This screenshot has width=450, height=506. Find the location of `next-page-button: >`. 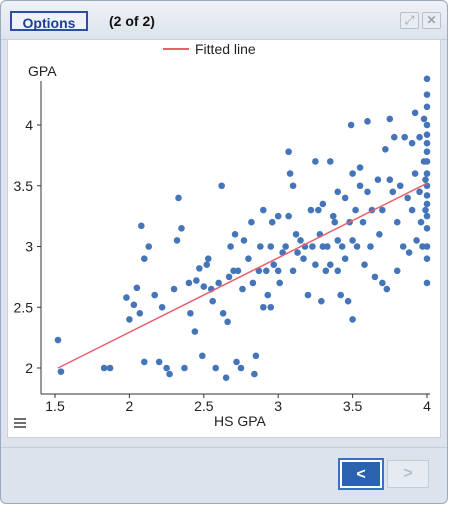

next-page-button: > is located at coordinates (408, 474).